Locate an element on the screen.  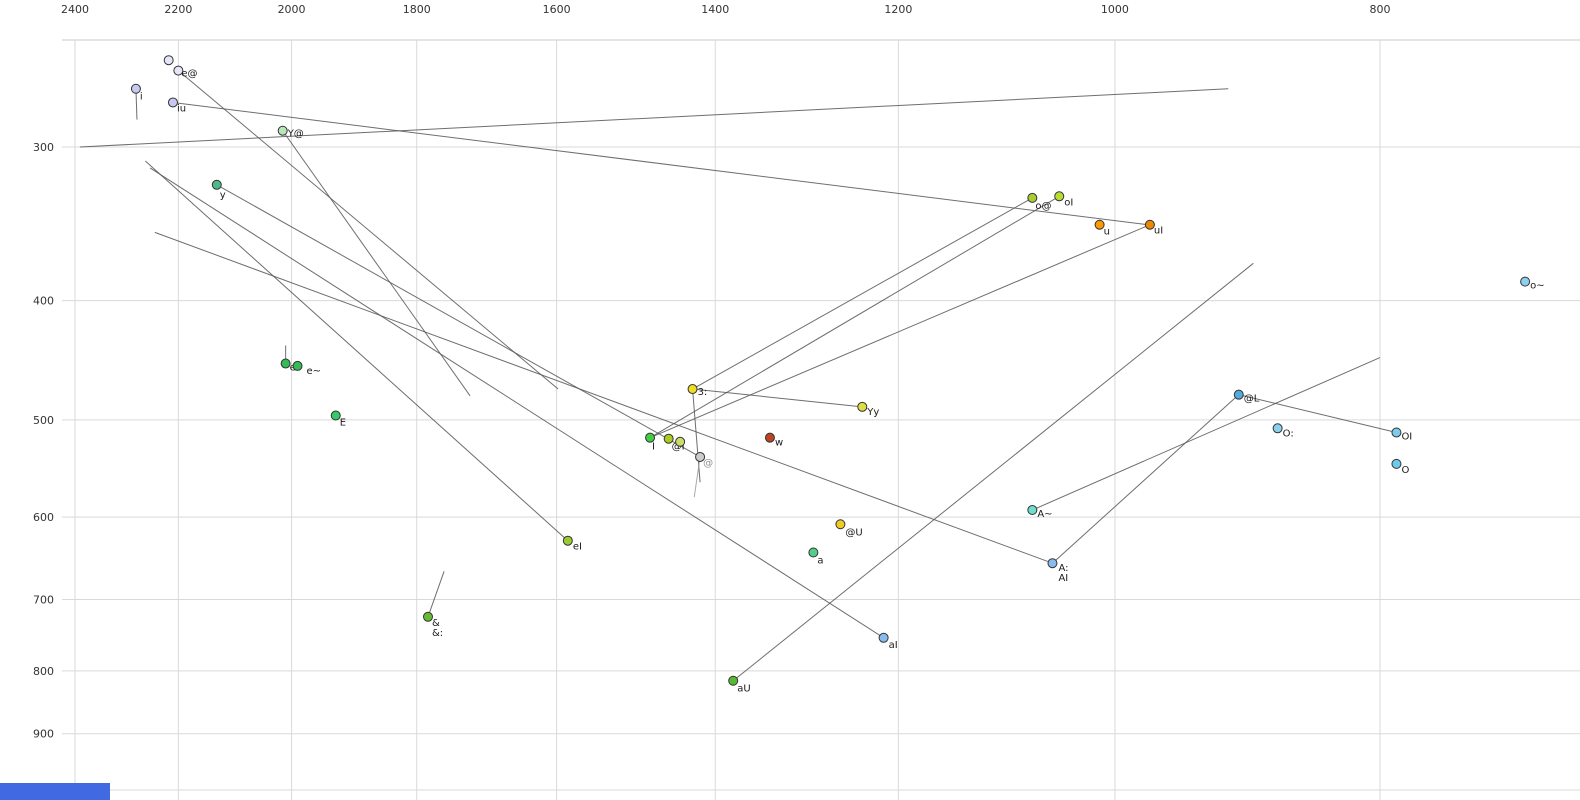
vowel-point-w is located at coordinates (769, 437).